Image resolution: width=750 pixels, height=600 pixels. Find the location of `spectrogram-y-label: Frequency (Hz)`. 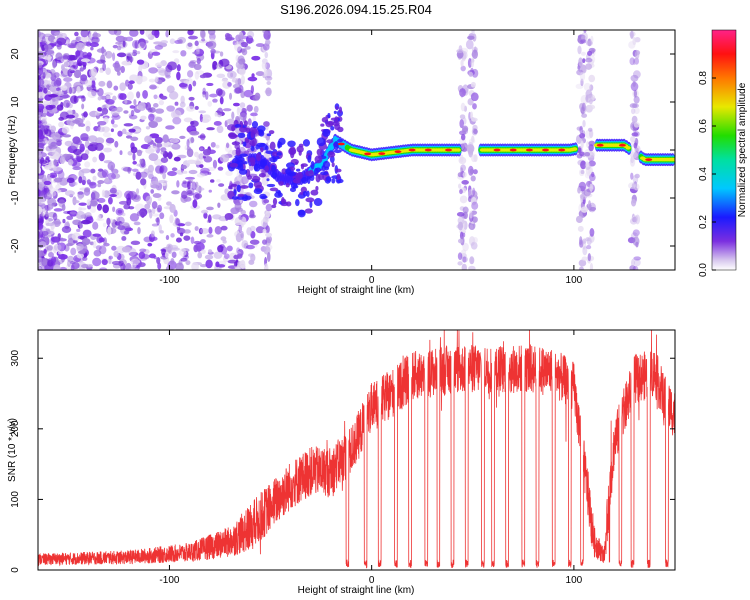

spectrogram-y-label: Frequency (Hz) is located at coordinates (12, 150).